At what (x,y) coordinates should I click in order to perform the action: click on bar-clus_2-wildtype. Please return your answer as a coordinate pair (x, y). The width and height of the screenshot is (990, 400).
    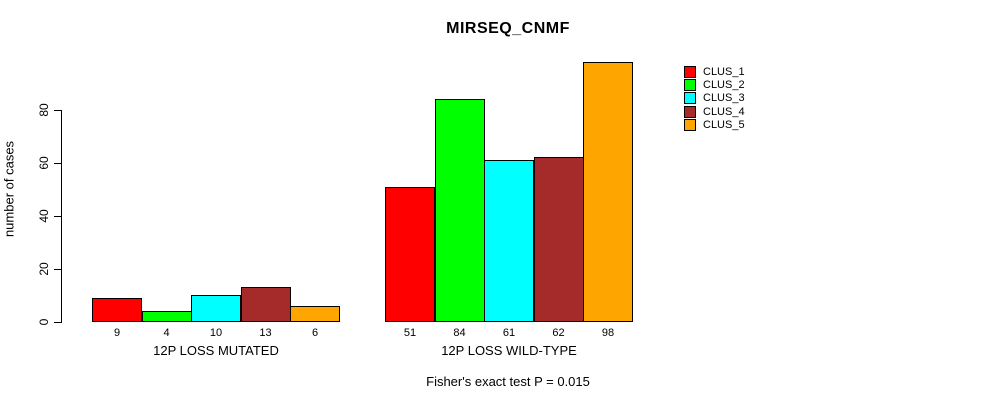
    Looking at the image, I should click on (459, 210).